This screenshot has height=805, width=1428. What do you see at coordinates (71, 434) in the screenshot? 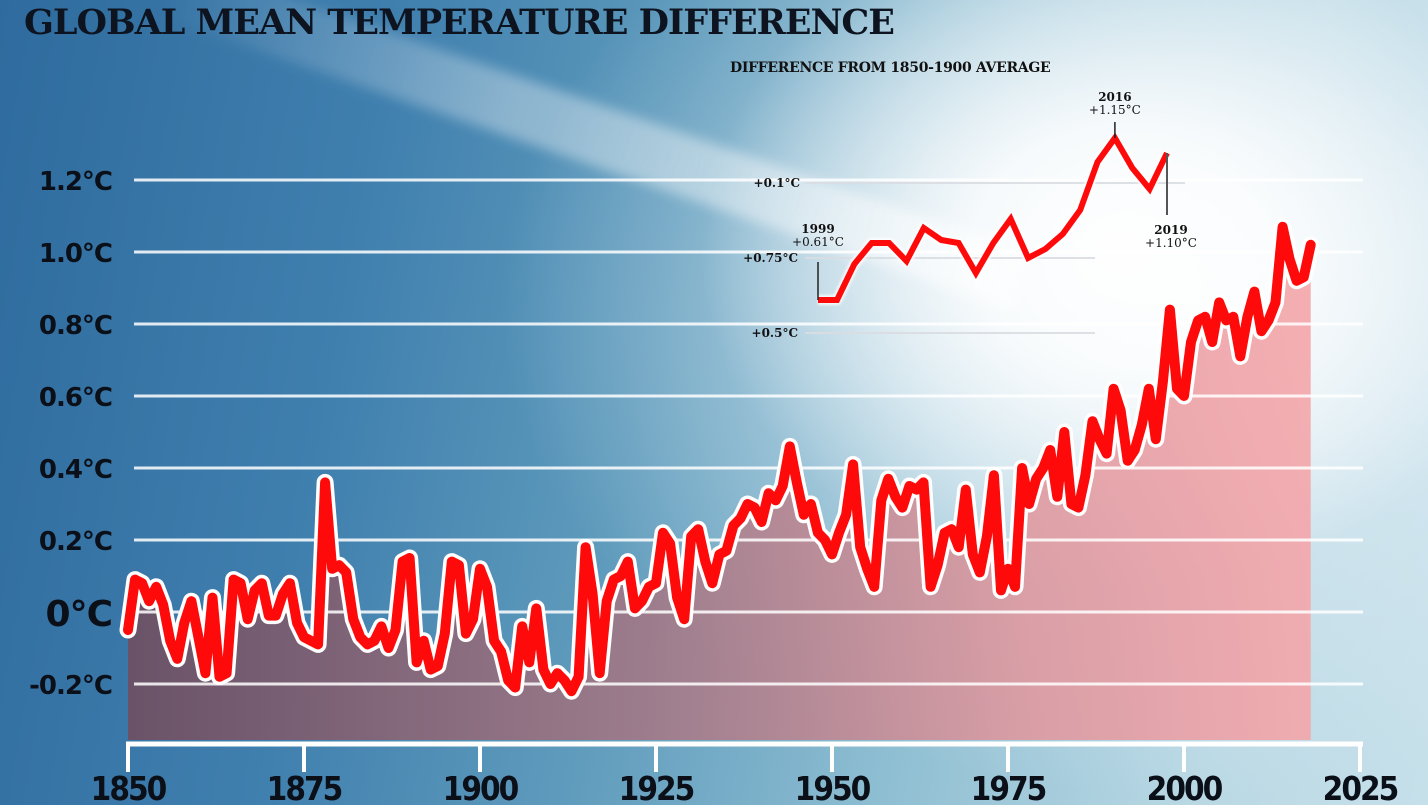
I see `y-axis-labels: 1.2°C 1.0°C 0.8°C 0.6°C 0.4°C 0.2°C 0°C -0.2°C` at bounding box center [71, 434].